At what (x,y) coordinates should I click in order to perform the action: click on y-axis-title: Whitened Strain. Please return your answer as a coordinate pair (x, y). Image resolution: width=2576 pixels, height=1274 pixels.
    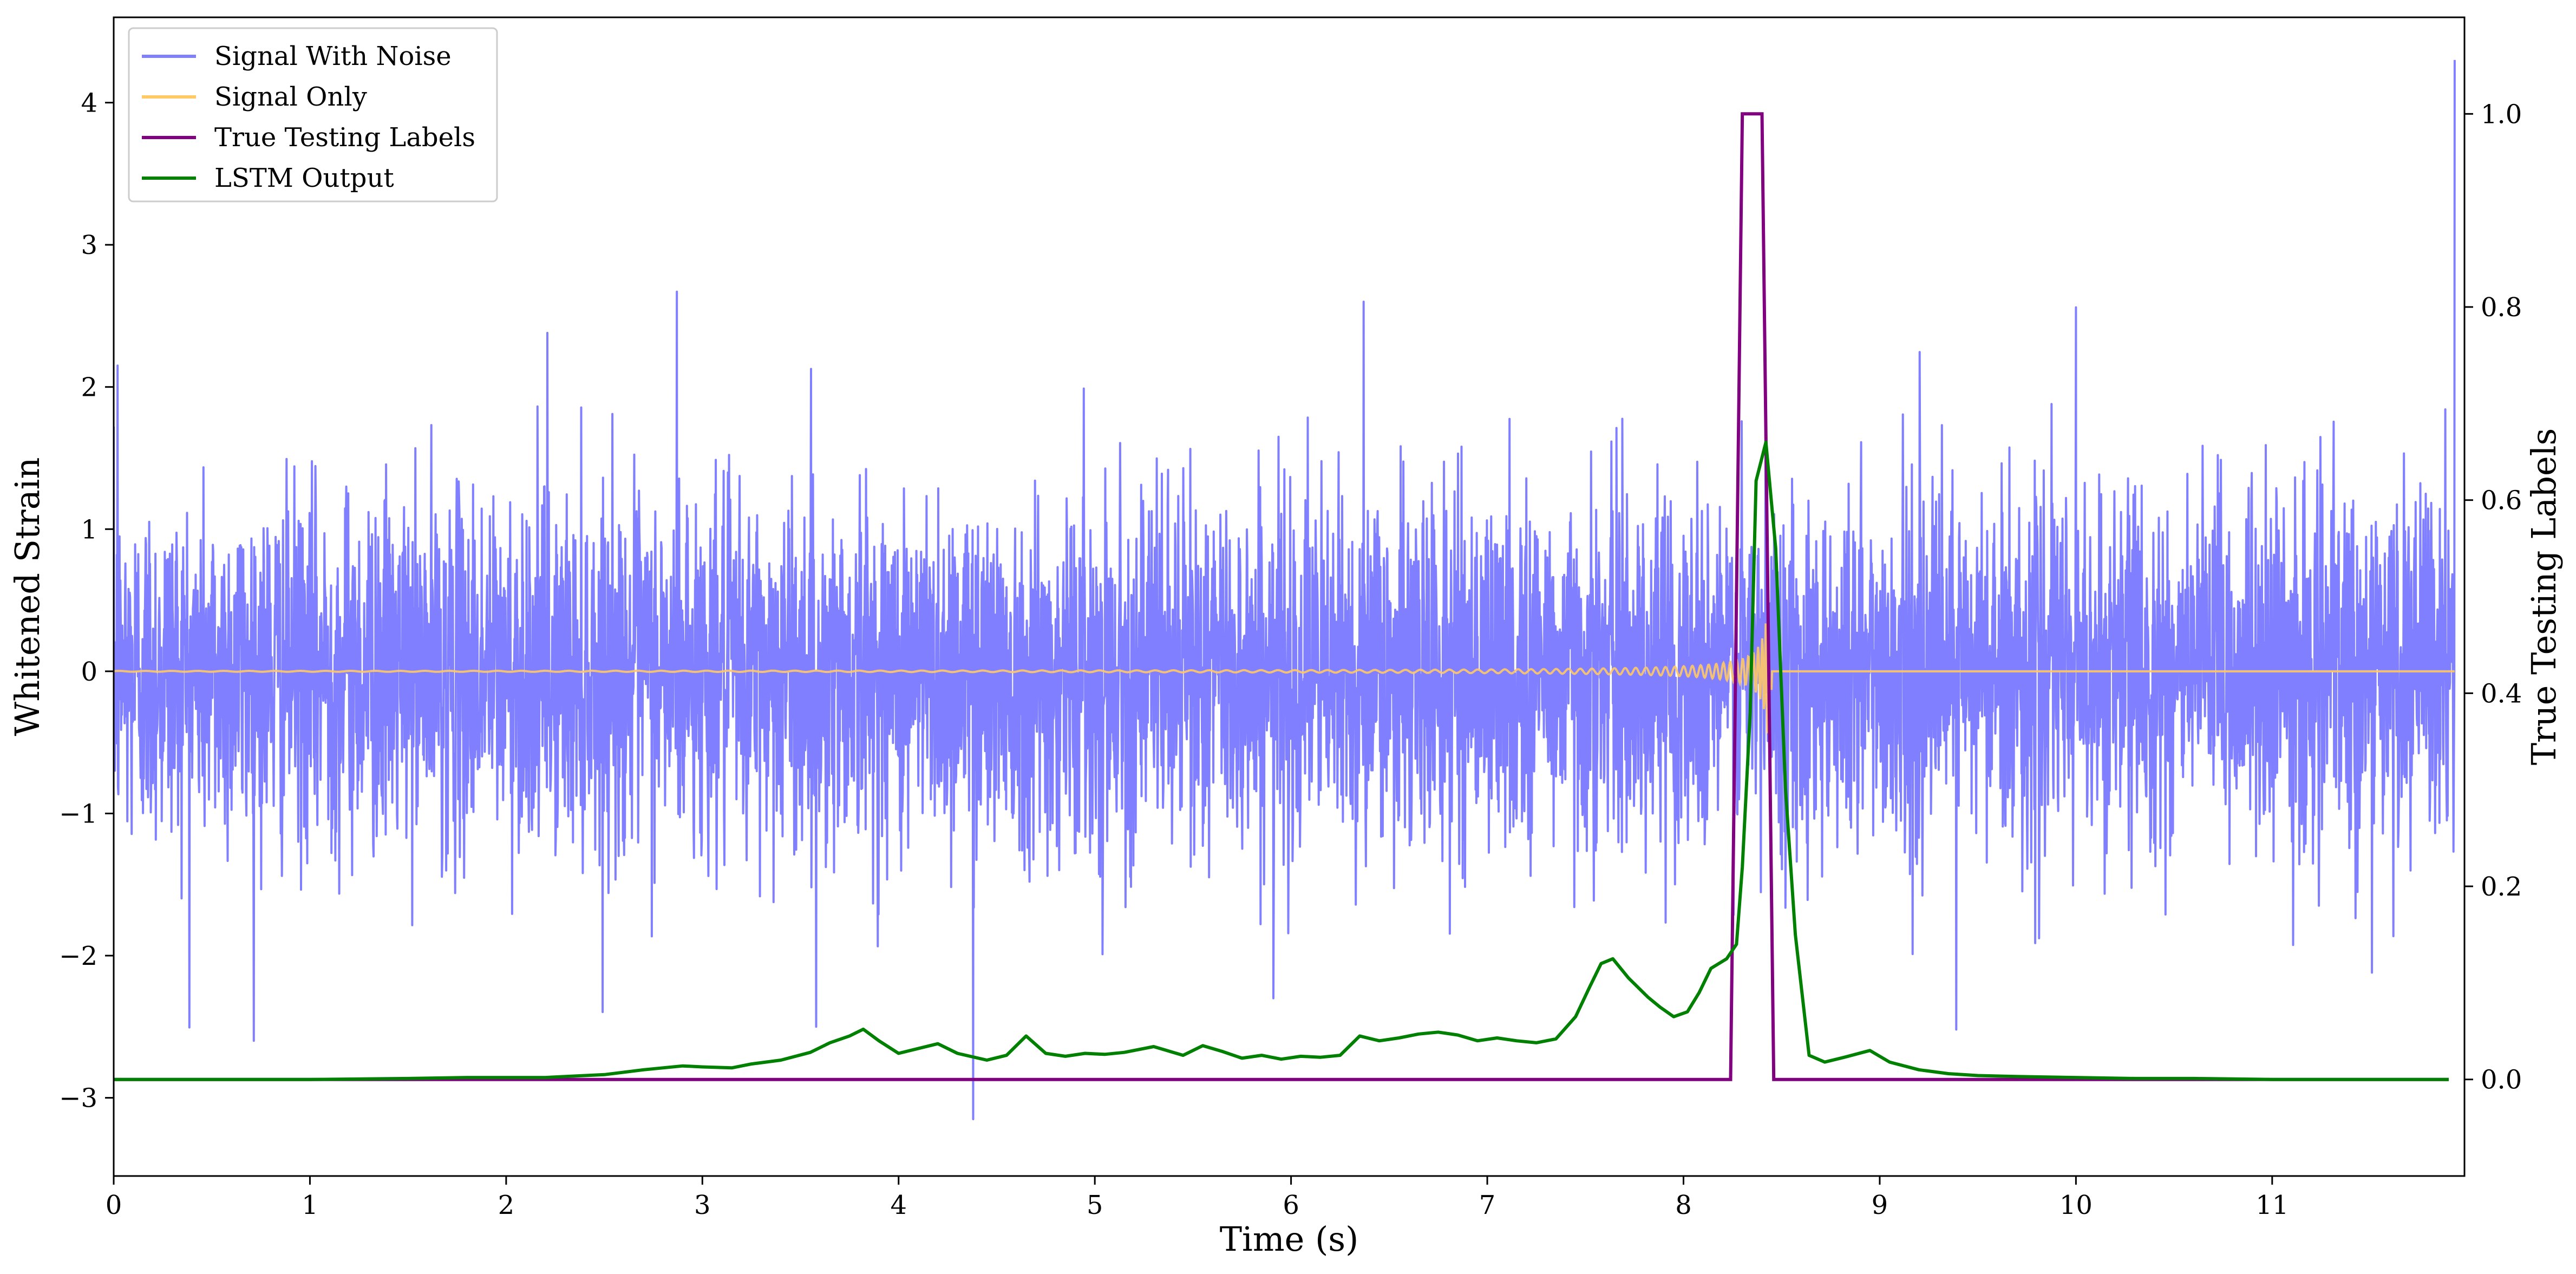
    Looking at the image, I should click on (28, 597).